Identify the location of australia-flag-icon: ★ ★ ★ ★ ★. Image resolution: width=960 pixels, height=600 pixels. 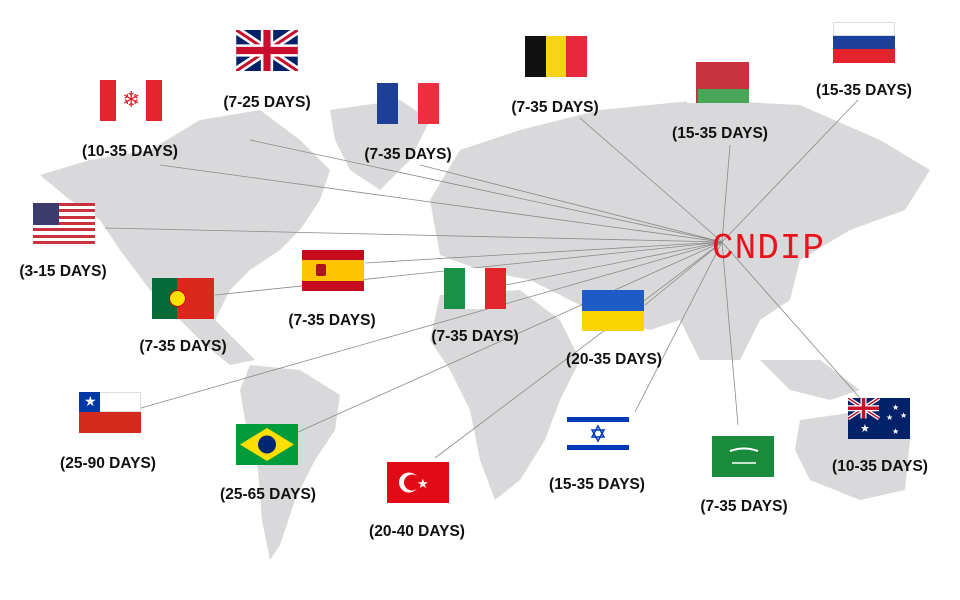
(879, 418).